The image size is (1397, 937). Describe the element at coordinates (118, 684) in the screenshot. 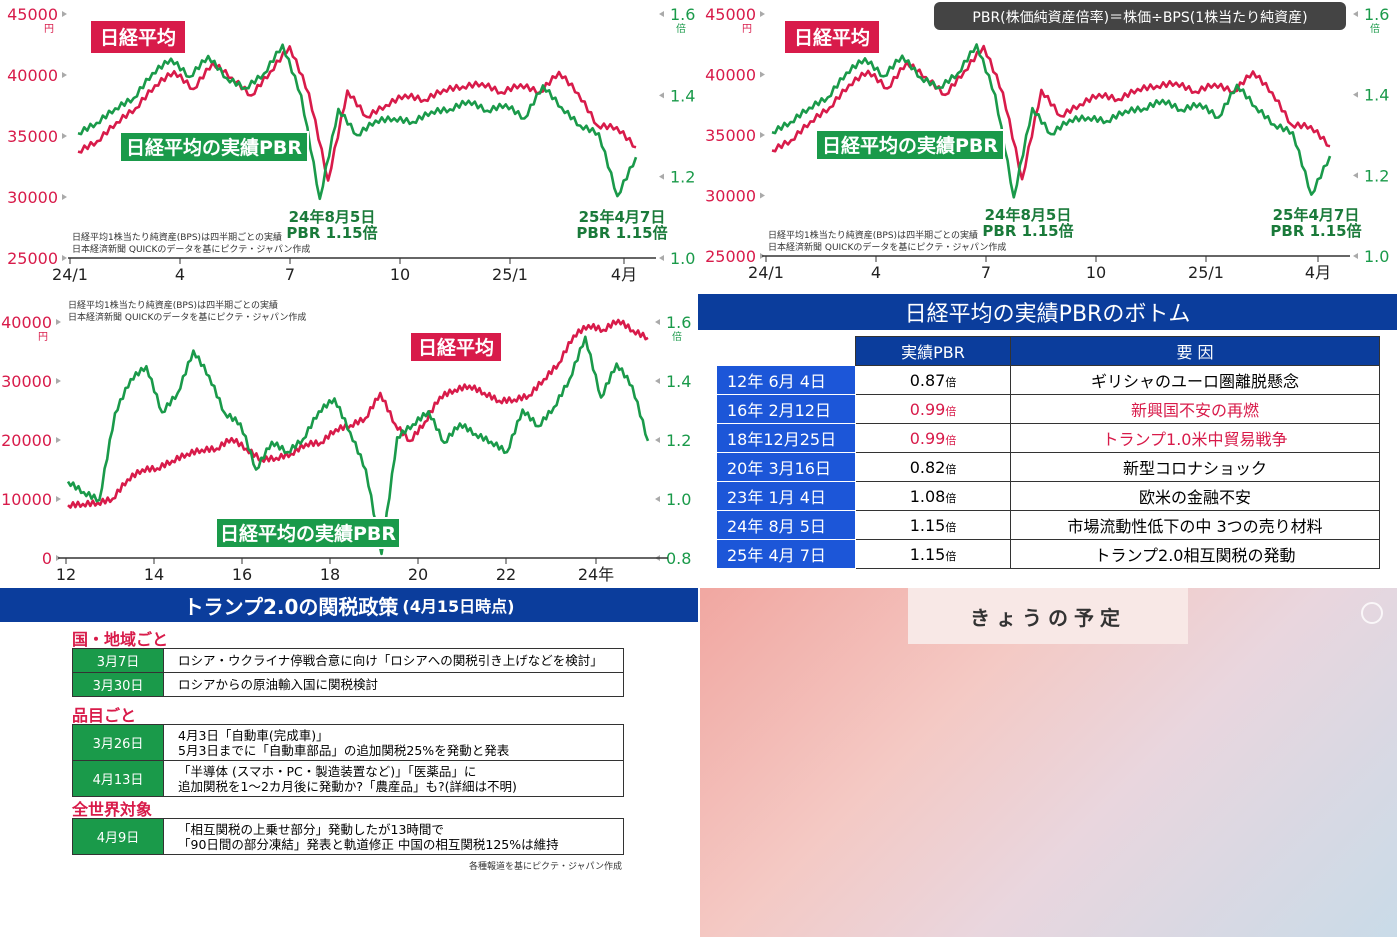

I see `tariff-row-date: 3月30日` at that location.